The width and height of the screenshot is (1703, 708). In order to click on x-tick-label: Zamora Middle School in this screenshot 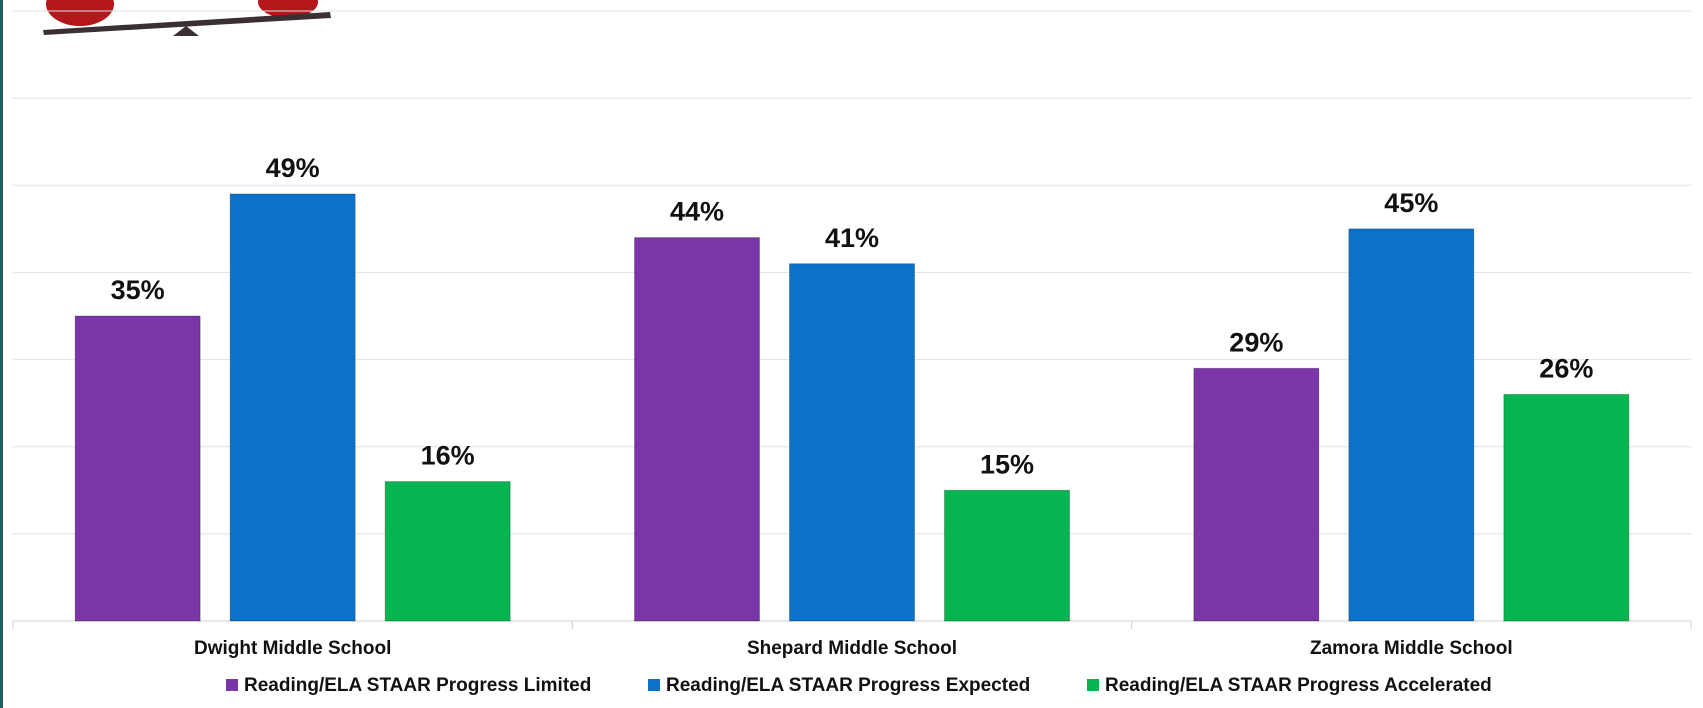, I will do `click(1411, 648)`.